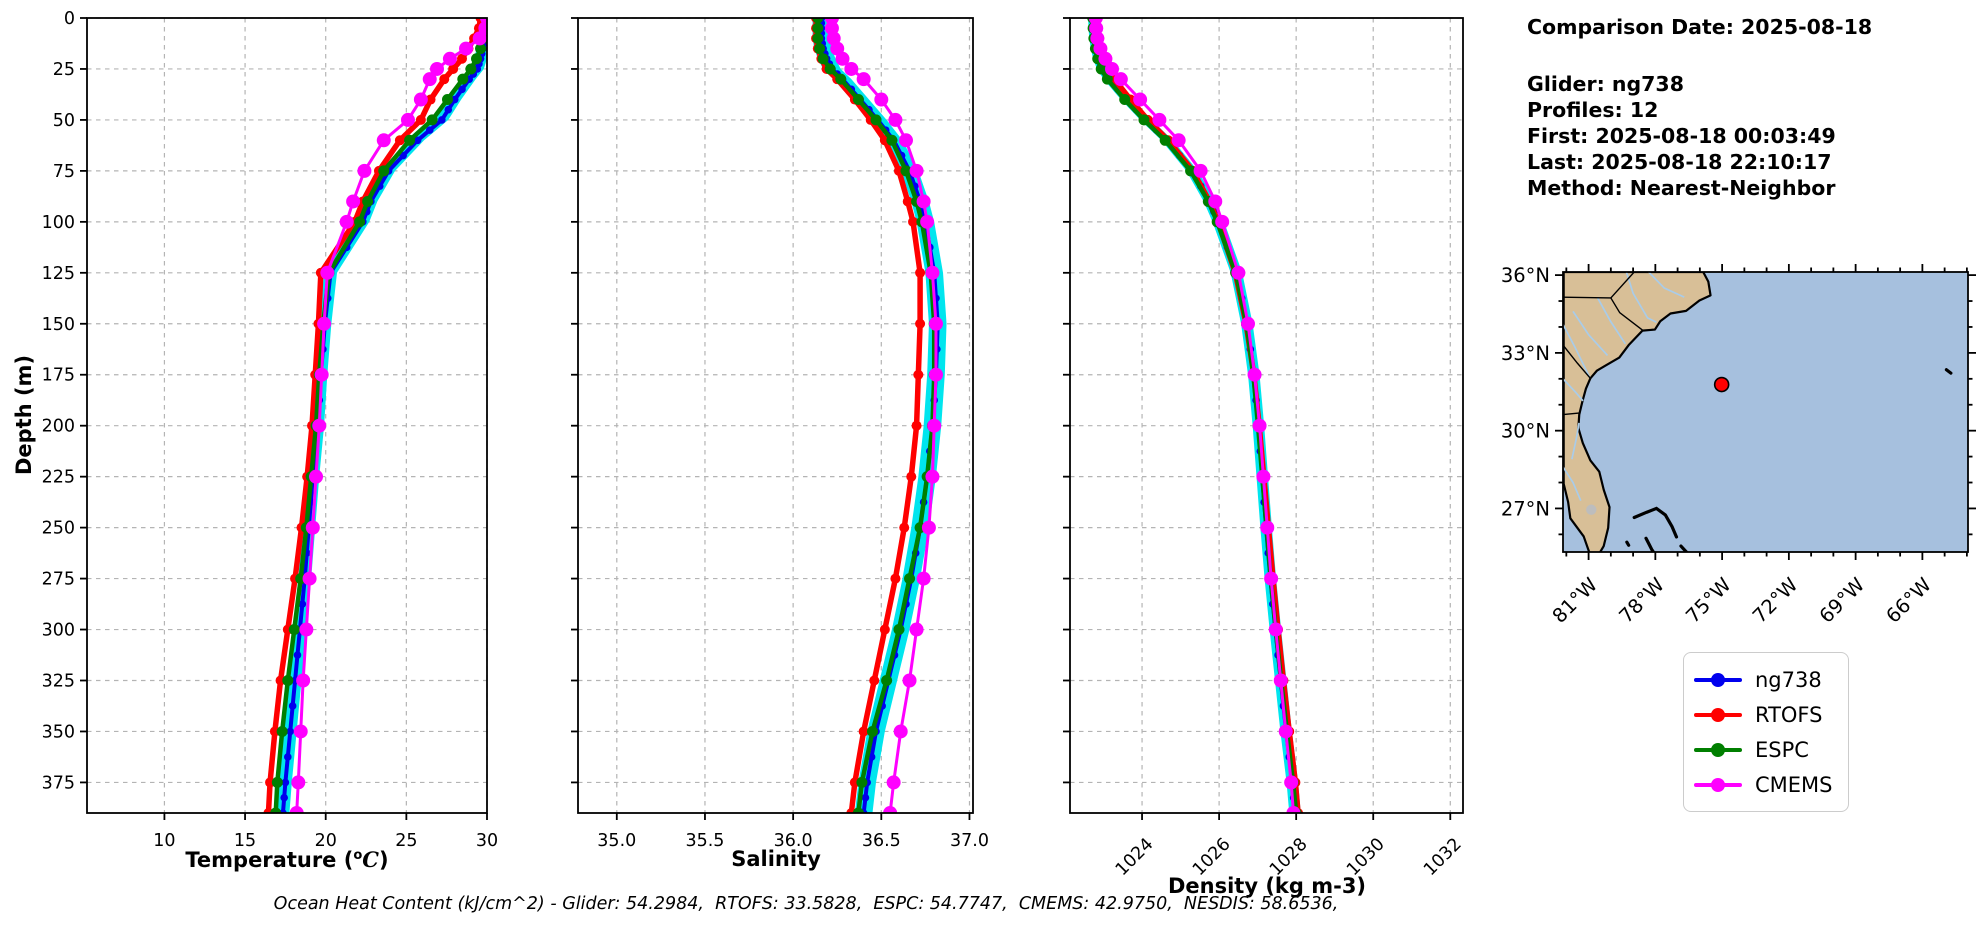 The image size is (1978, 934). What do you see at coordinates (58, 732) in the screenshot?
I see `svg-text: 350` at bounding box center [58, 732].